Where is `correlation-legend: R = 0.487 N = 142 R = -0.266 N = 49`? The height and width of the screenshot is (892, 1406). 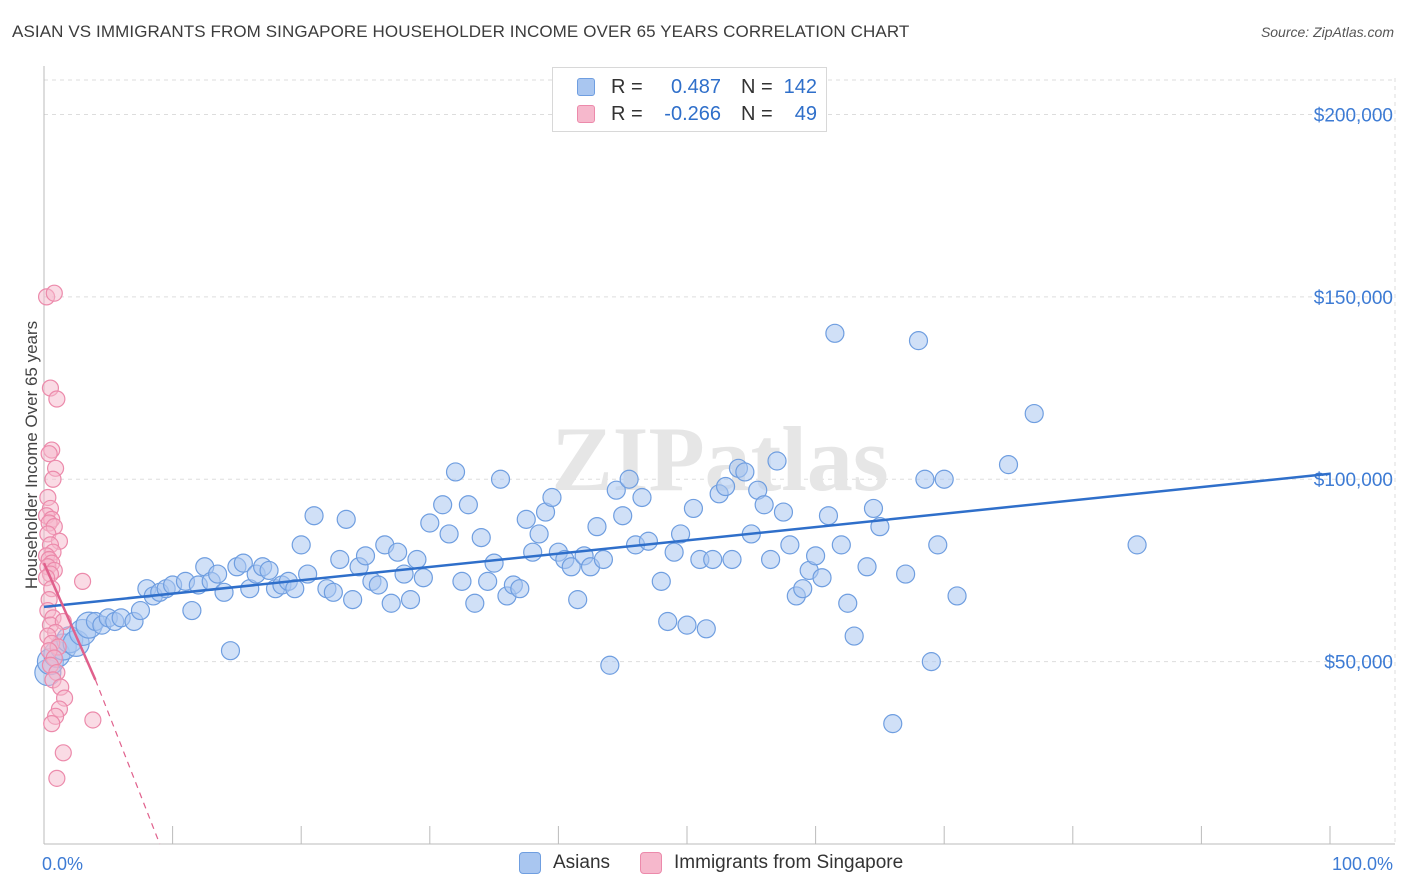 correlation-legend: R = 0.487 N = 142 R = -0.266 N = 49 is located at coordinates (689, 99).